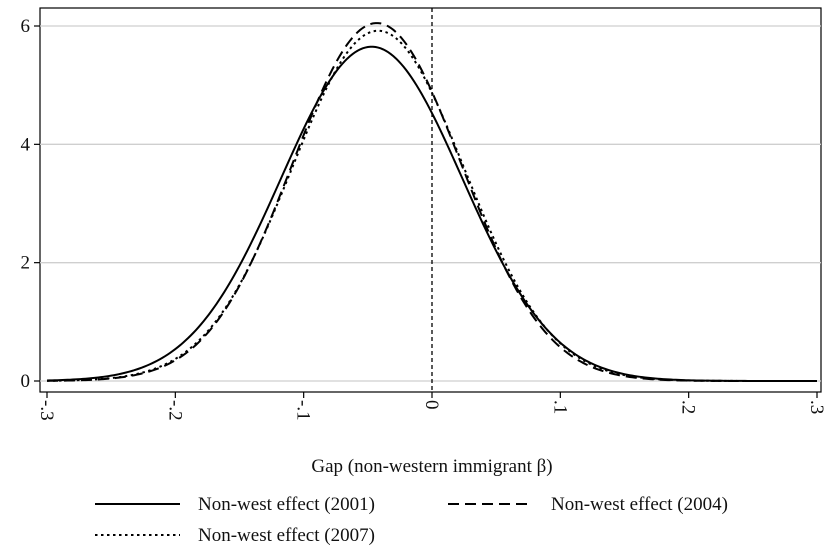 The width and height of the screenshot is (829, 555). I want to click on x-axis-ticks: -.3 -.2 -.1 0 .1 .2 .3, so click(431, 406).